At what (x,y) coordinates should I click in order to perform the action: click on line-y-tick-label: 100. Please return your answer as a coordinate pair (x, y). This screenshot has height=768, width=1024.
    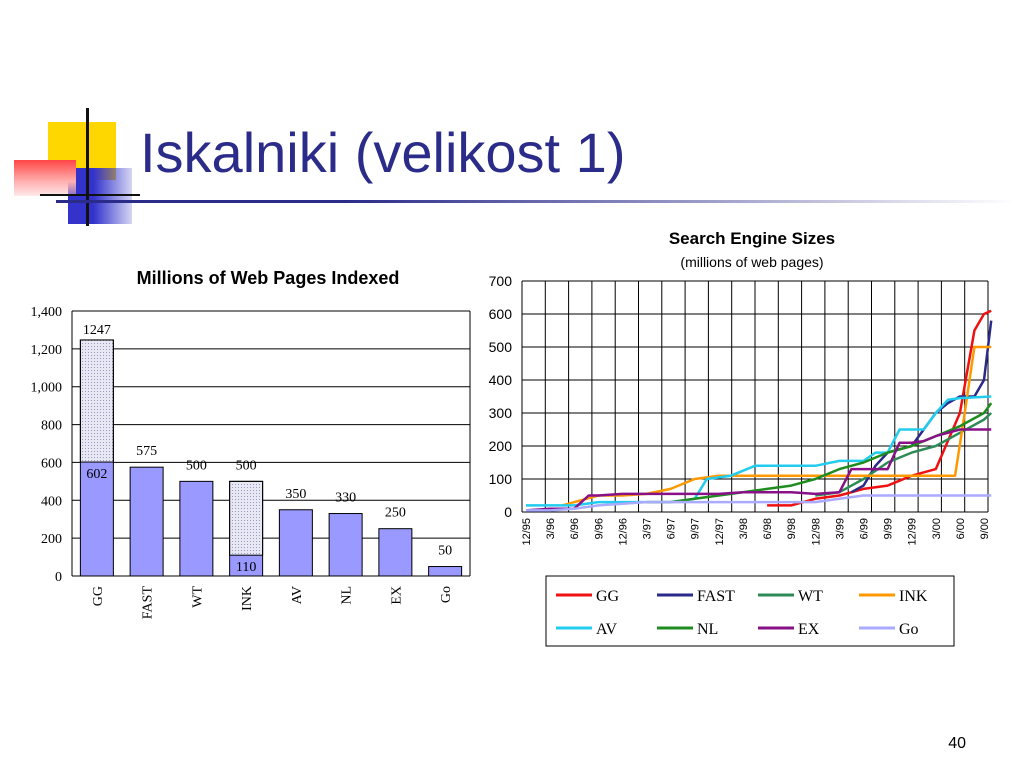
    Looking at the image, I should click on (501, 479).